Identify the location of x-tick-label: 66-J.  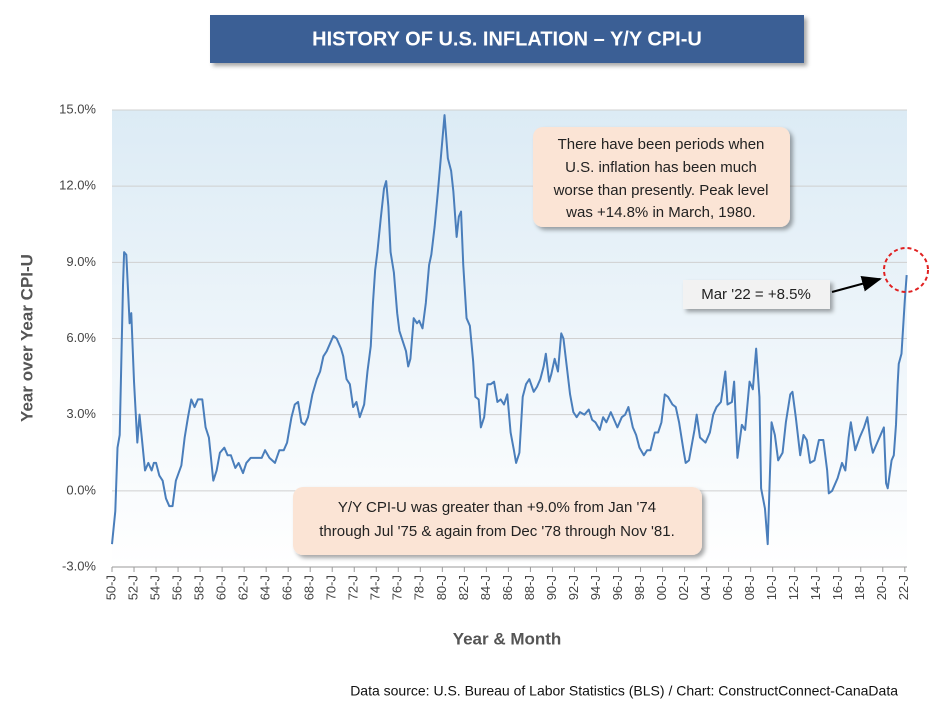
(287, 587).